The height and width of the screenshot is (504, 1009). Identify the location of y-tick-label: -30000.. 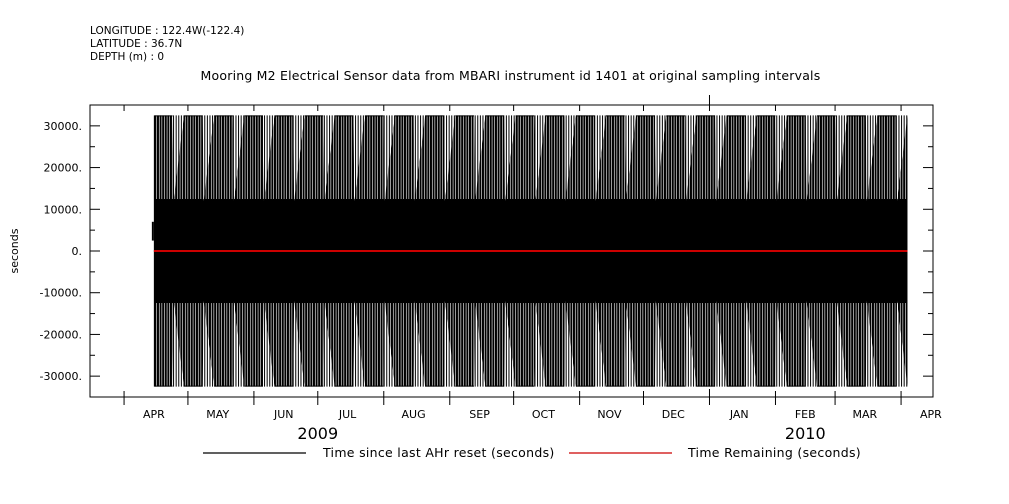
(61, 376).